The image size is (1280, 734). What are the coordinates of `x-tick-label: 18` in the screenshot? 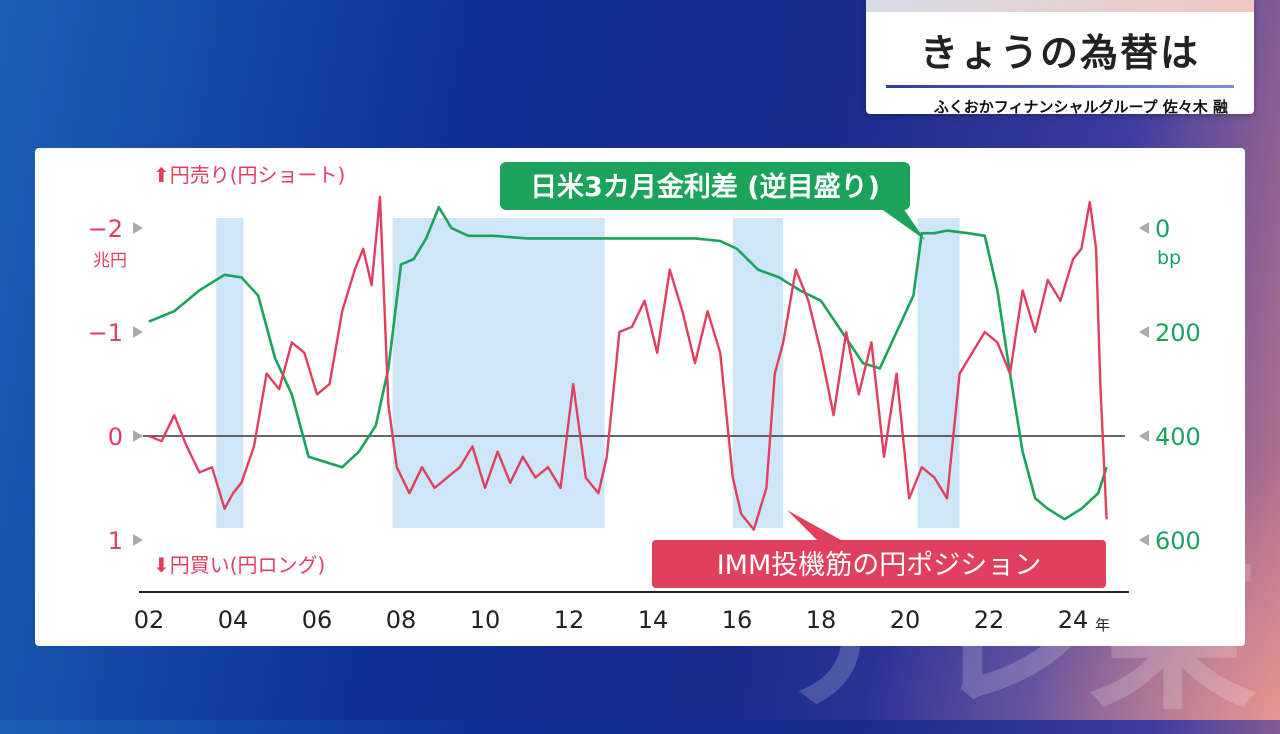 It's located at (821, 620).